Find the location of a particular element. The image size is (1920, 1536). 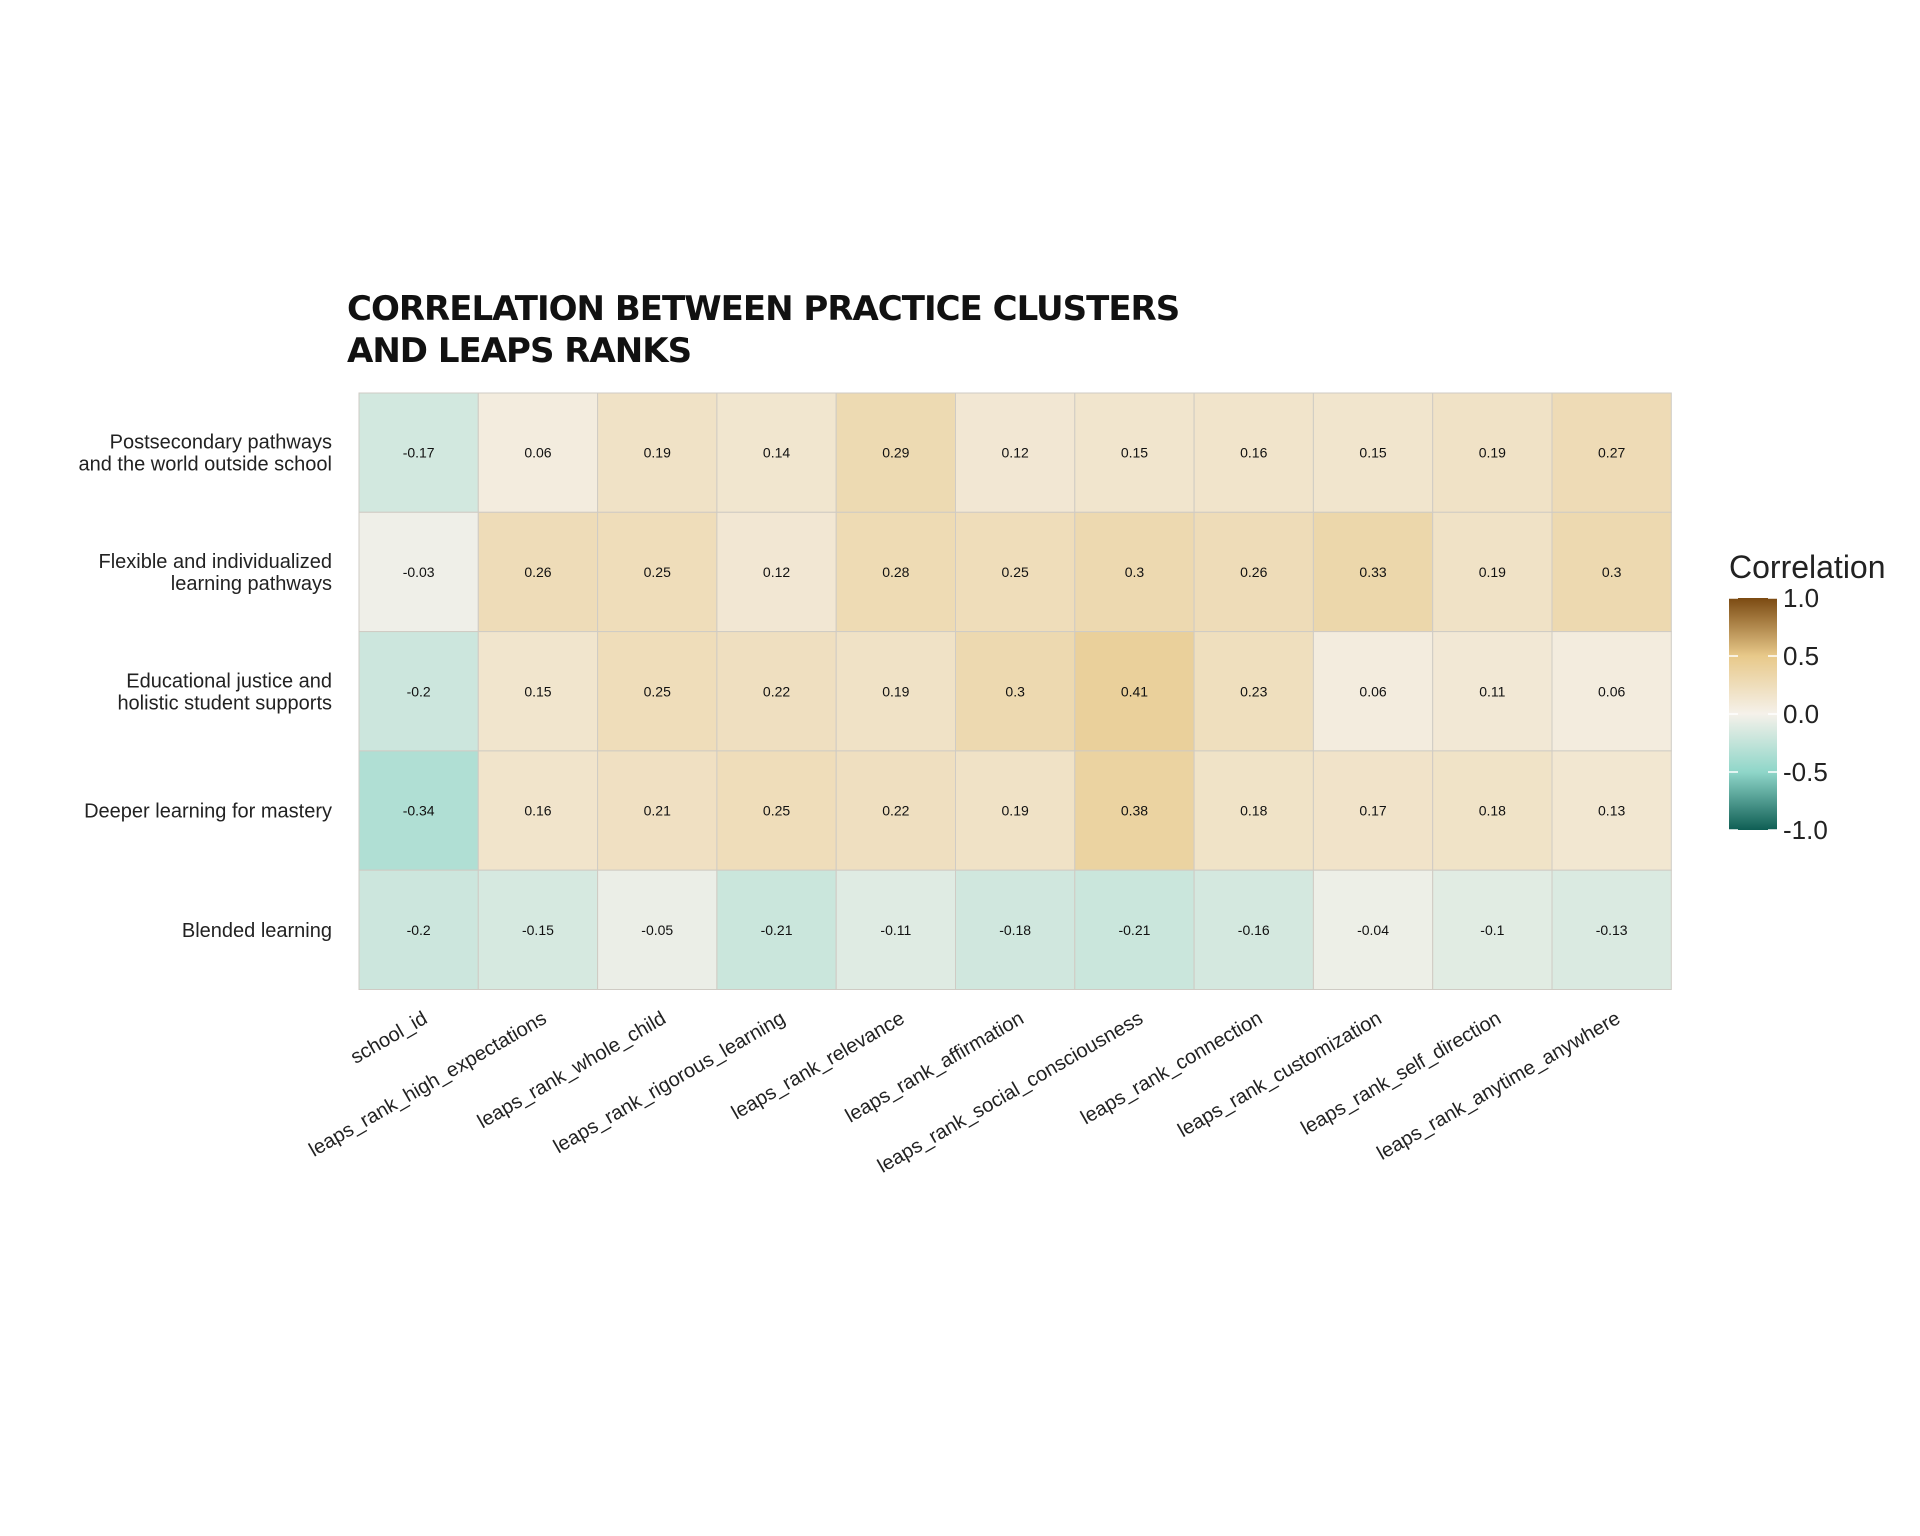

cell-value-label: 0.27 is located at coordinates (1611, 453).